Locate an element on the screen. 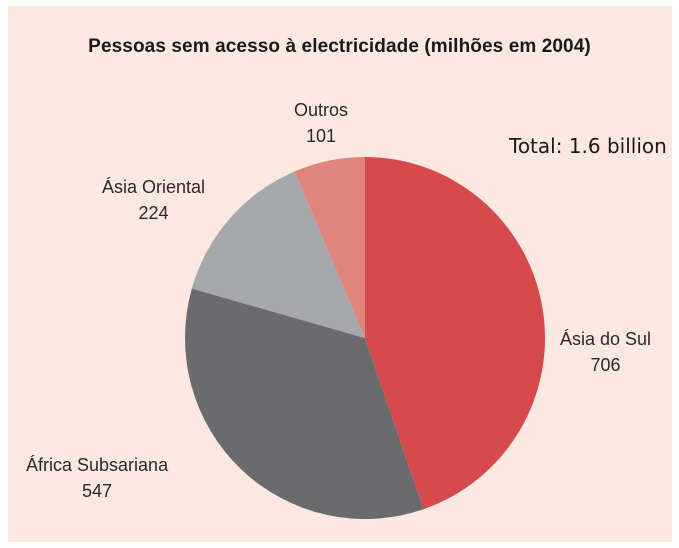 This screenshot has height=548, width=679. slice-label-asia-do-sul: Ásia do Sul 706 is located at coordinates (605, 352).